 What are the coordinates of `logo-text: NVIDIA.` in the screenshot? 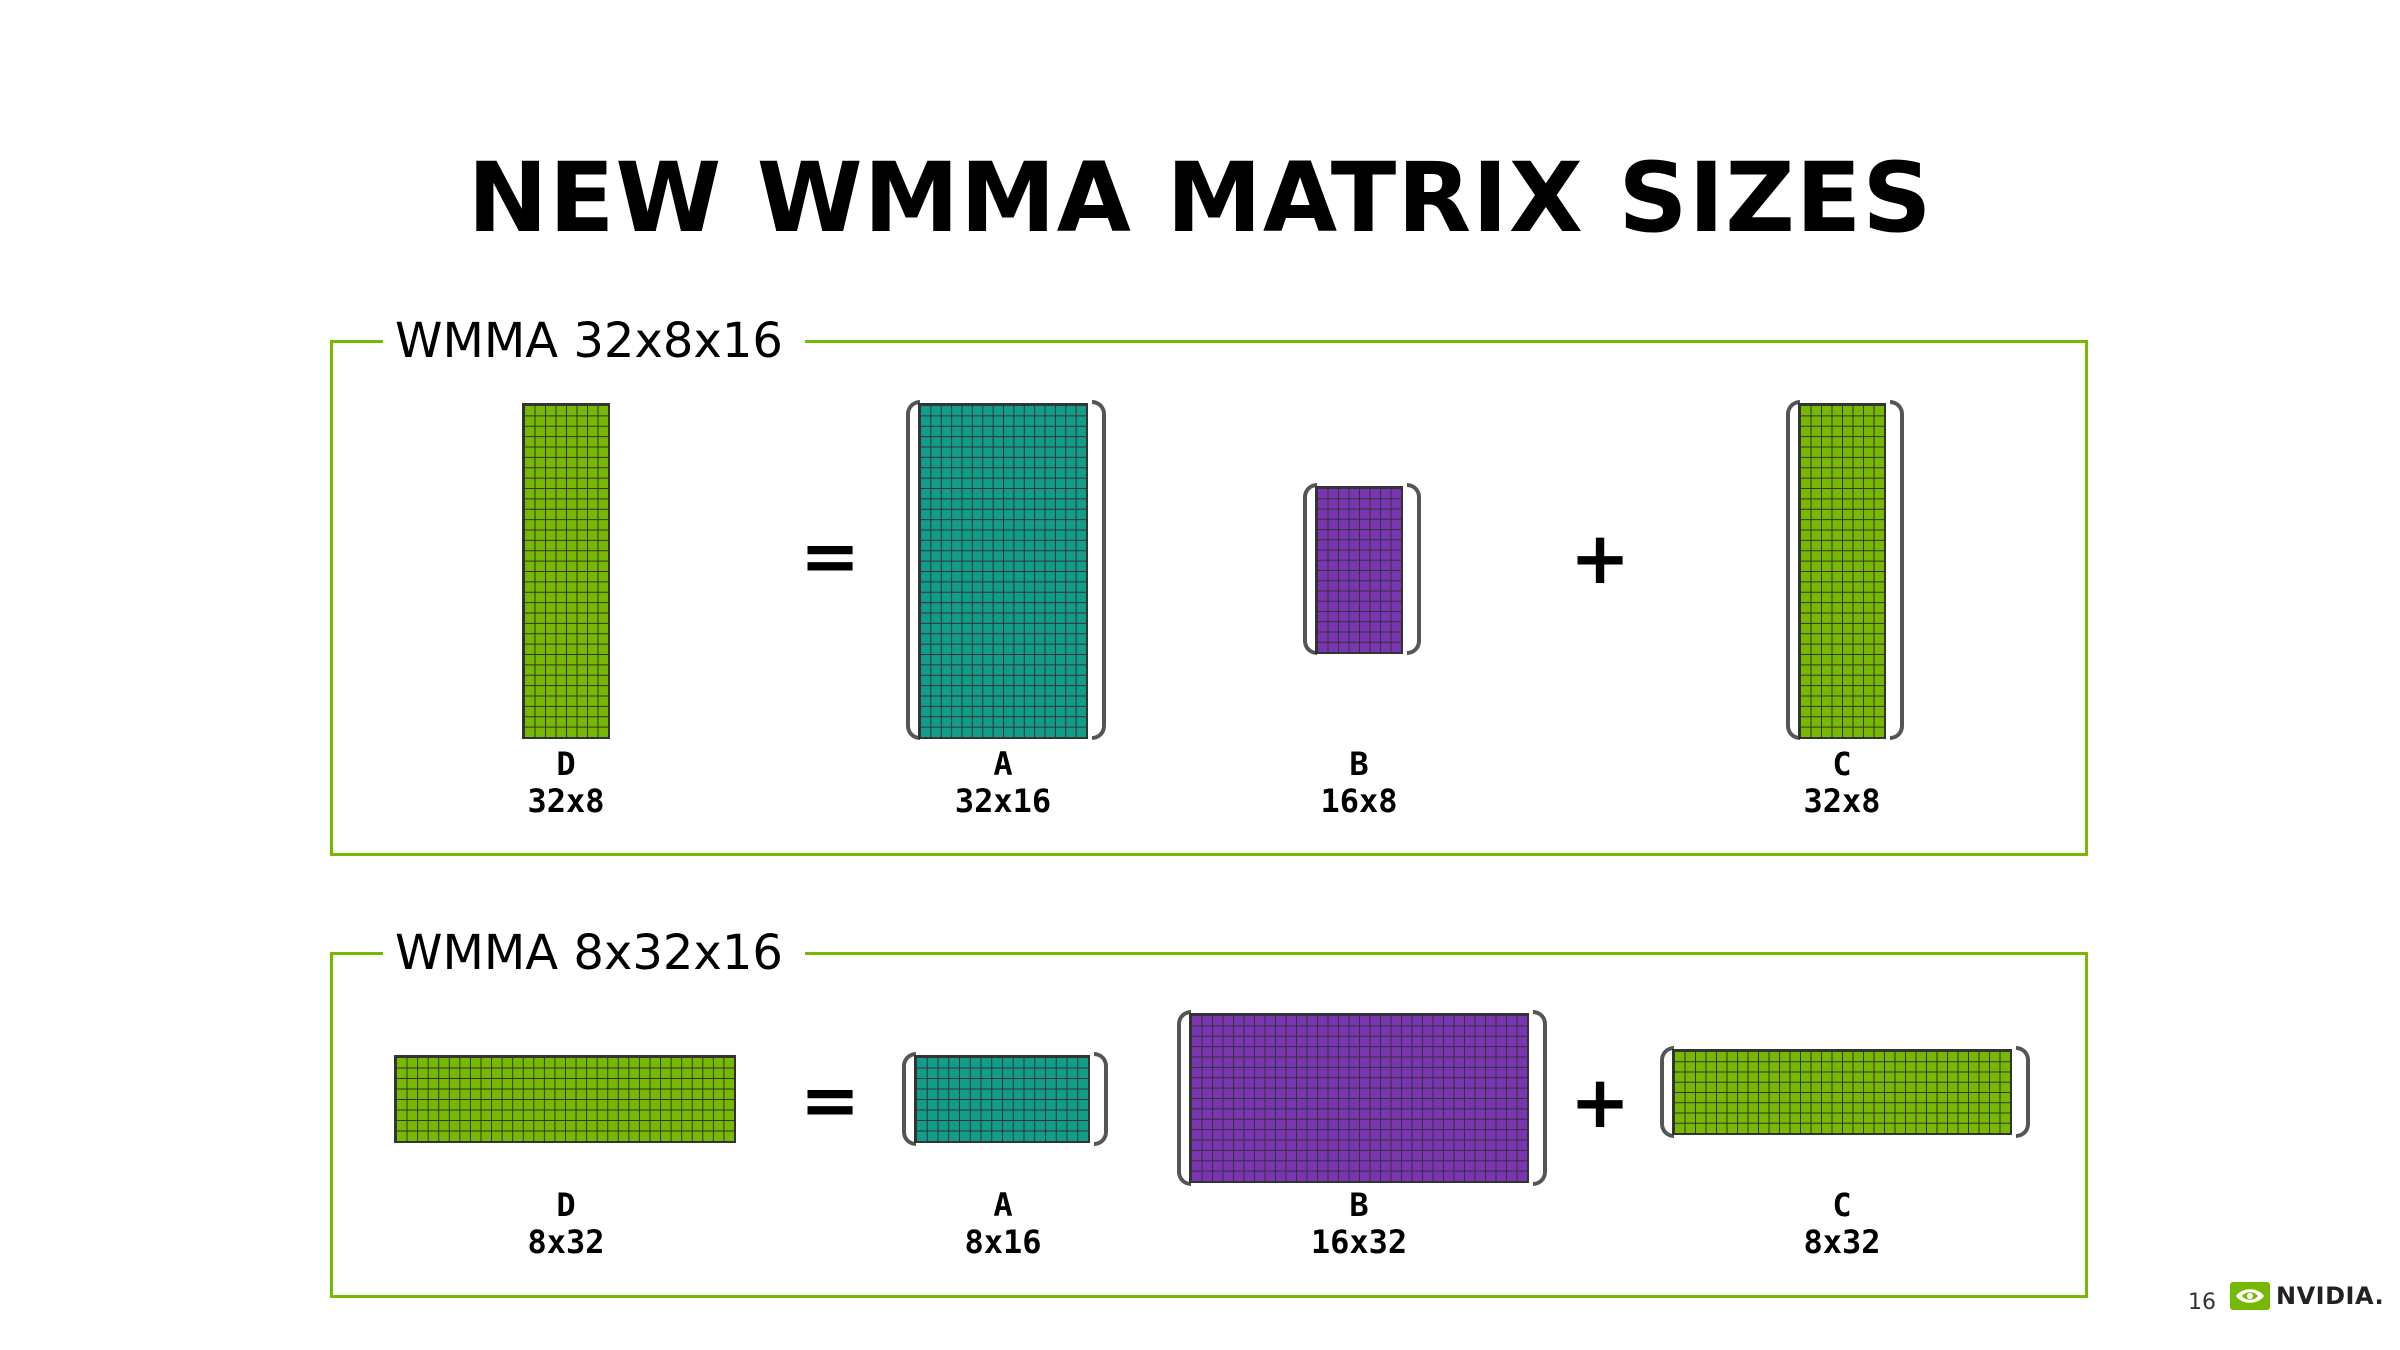 It's located at (2330, 1296).